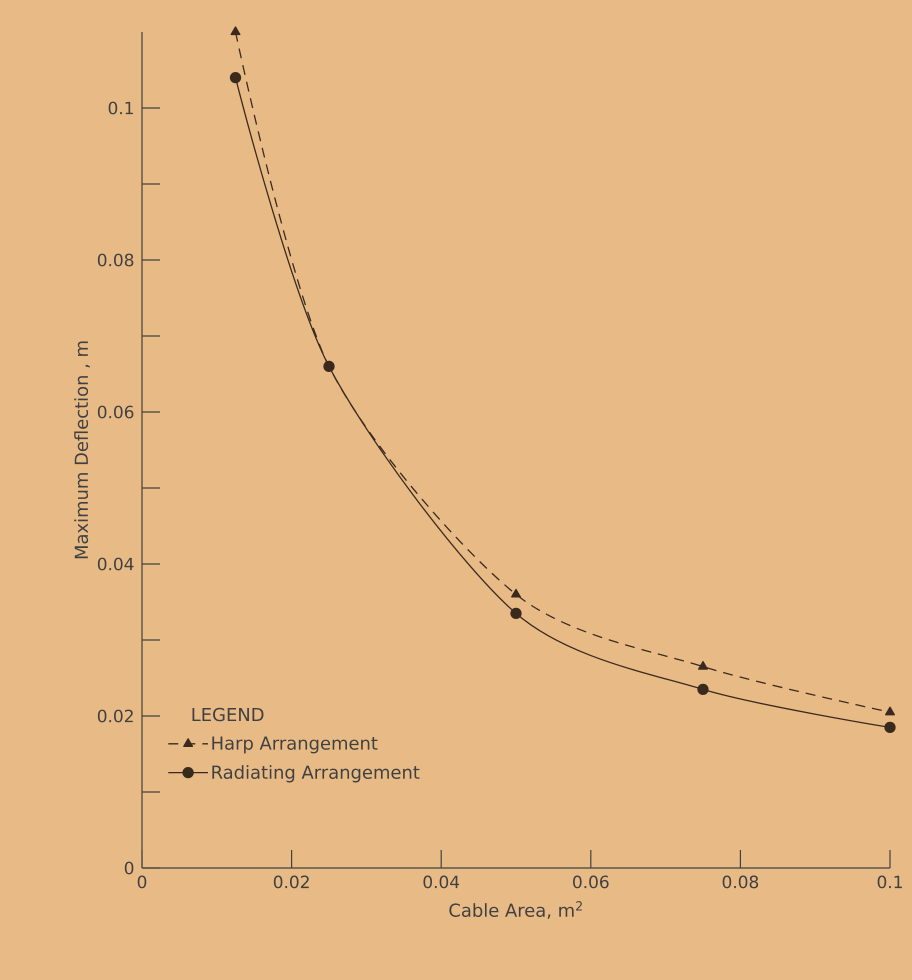 The height and width of the screenshot is (980, 912). What do you see at coordinates (441, 882) in the screenshot?
I see `x-tick-label: 0.04` at bounding box center [441, 882].